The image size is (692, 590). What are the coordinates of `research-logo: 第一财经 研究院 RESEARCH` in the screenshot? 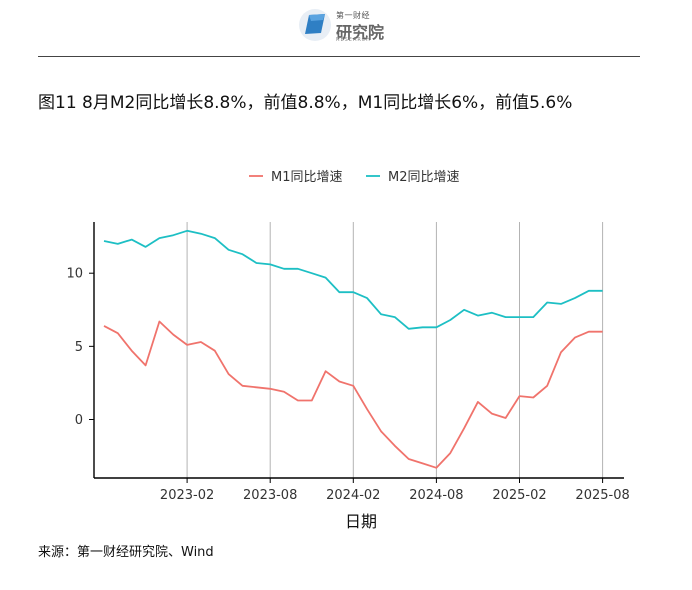 It's located at (346, 26).